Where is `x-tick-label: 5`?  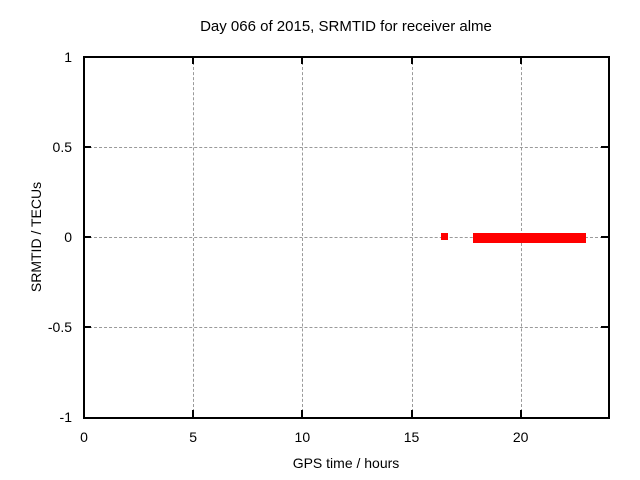
x-tick-label: 5 is located at coordinates (193, 437).